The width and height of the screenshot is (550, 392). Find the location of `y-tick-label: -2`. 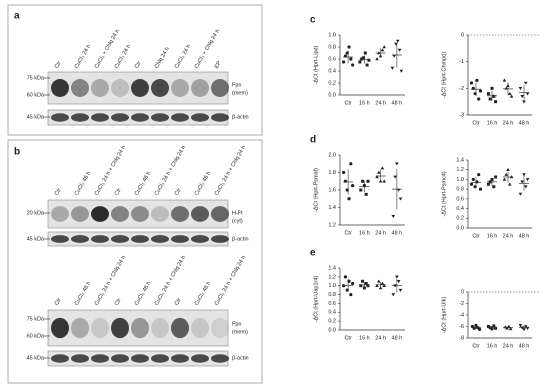

y-tick-label: -2 is located at coordinates (461, 89).